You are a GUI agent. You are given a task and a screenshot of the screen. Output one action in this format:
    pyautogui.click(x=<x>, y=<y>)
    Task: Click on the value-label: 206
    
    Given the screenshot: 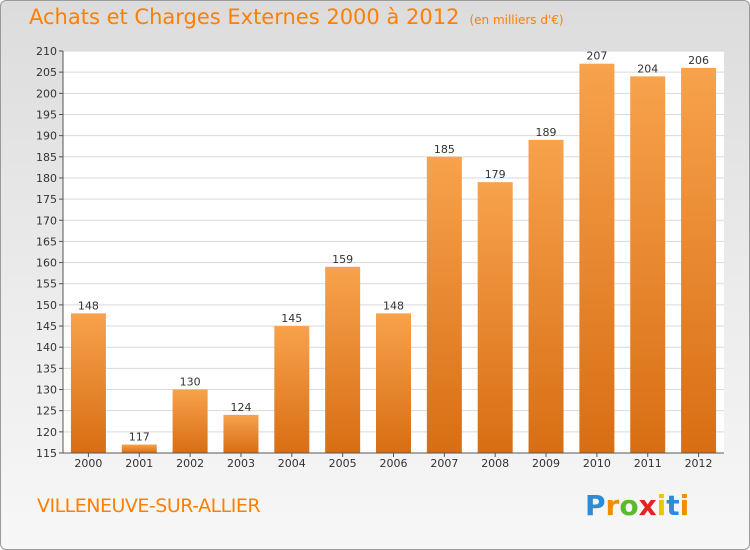 What is the action you would take?
    pyautogui.click(x=698, y=60)
    